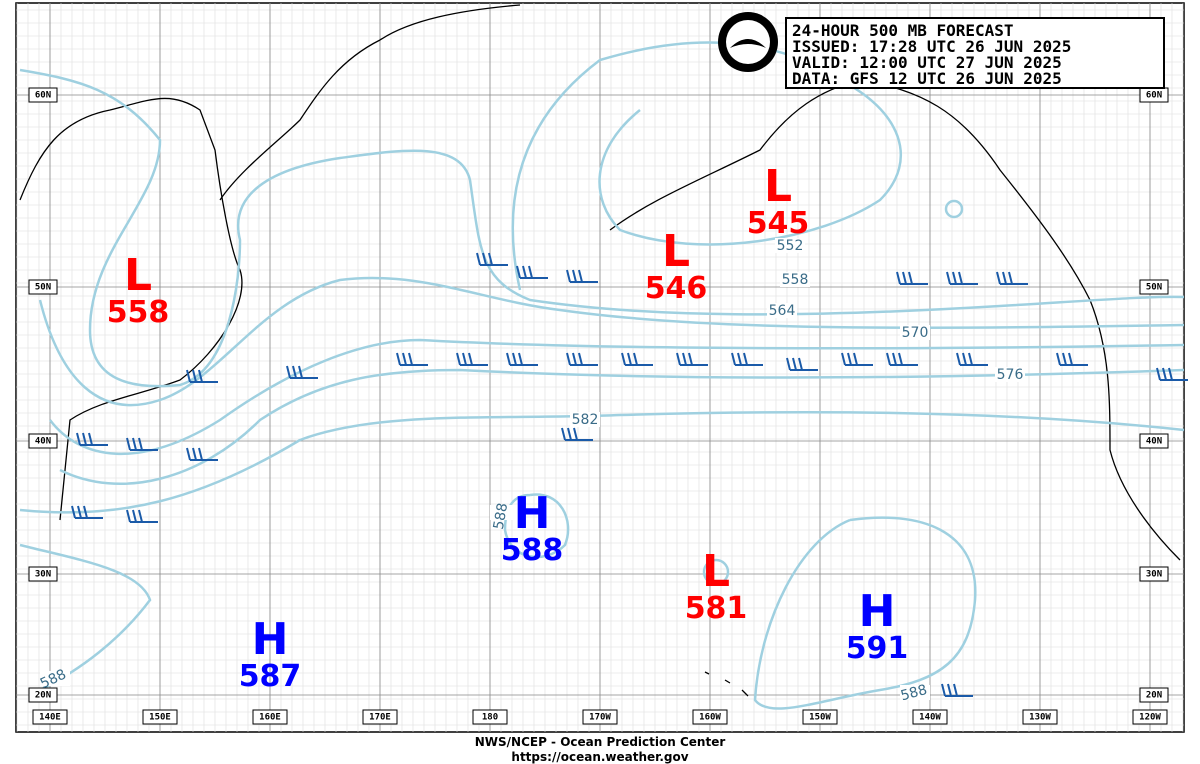 The image size is (1200, 764). I want to click on header-line: 24-HOUR 500 MB FORECAST, so click(903, 30).